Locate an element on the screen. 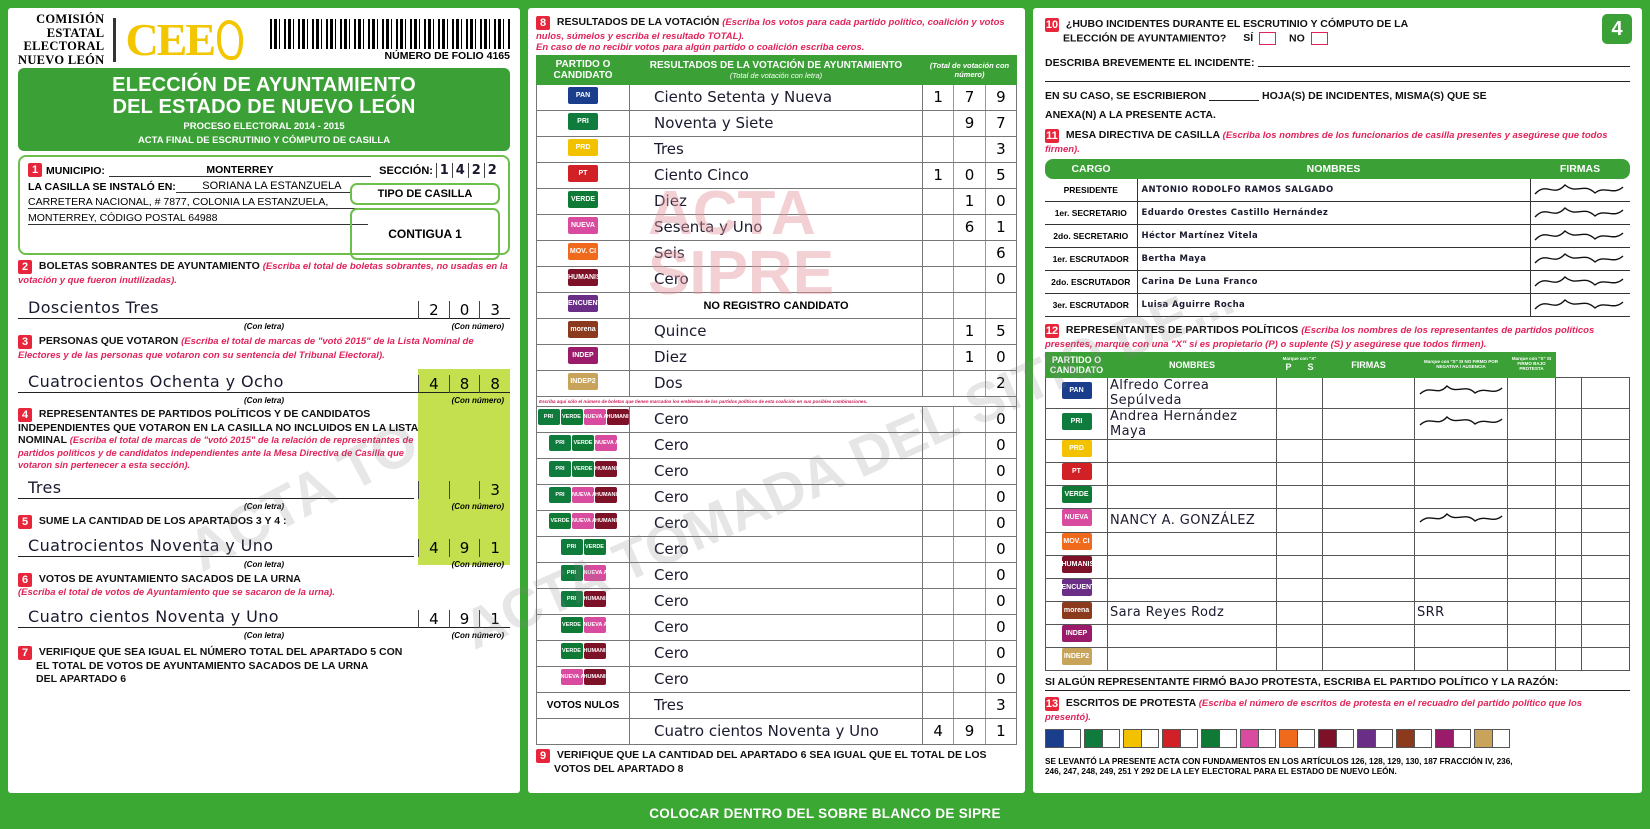  protest-box-na is located at coordinates (1258, 738).